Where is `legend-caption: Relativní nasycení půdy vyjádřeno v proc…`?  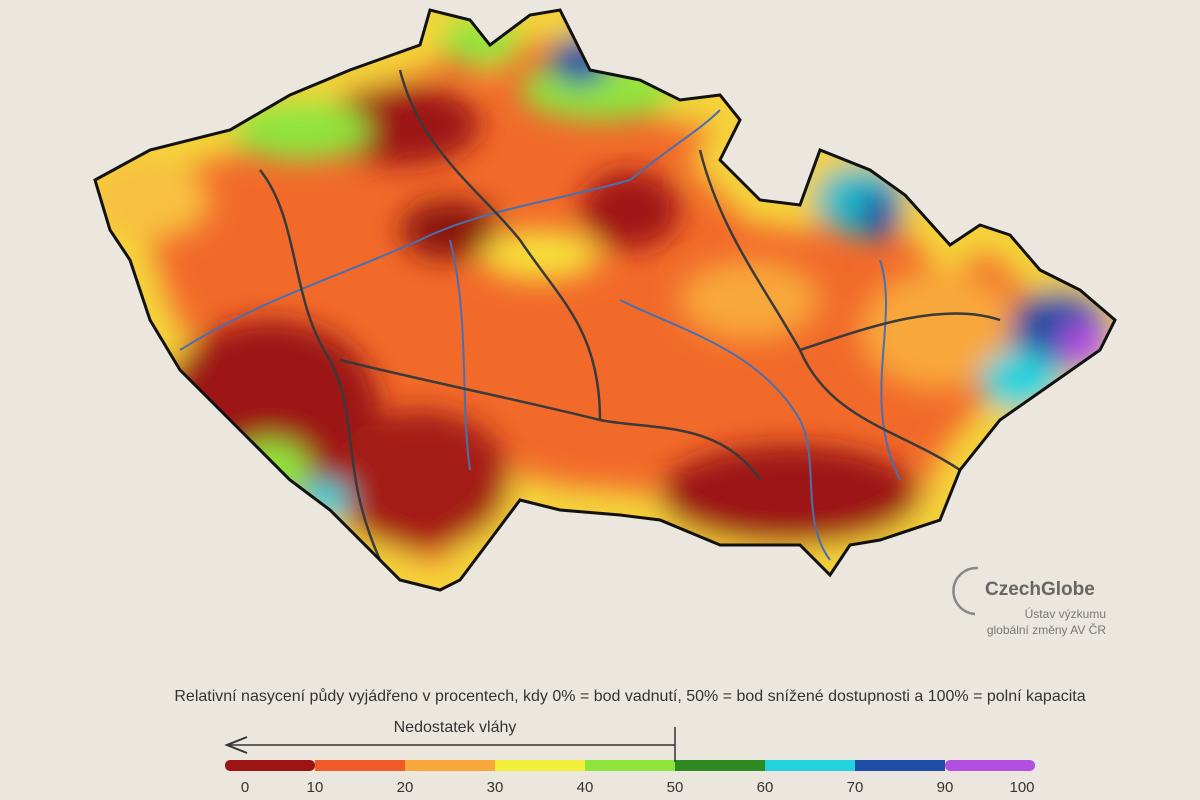 legend-caption: Relativní nasycení půdy vyjádřeno v proc… is located at coordinates (629, 696).